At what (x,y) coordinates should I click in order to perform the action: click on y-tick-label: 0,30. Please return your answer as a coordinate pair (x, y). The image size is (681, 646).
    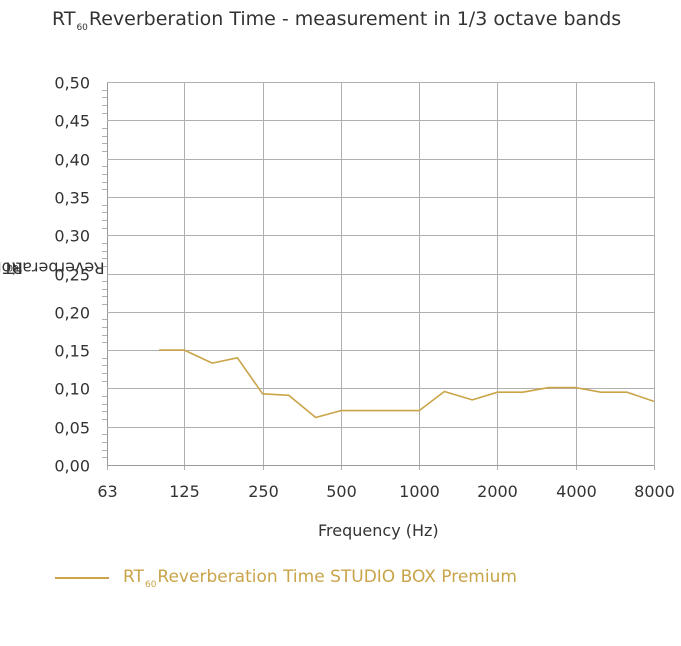
    Looking at the image, I should click on (72, 236).